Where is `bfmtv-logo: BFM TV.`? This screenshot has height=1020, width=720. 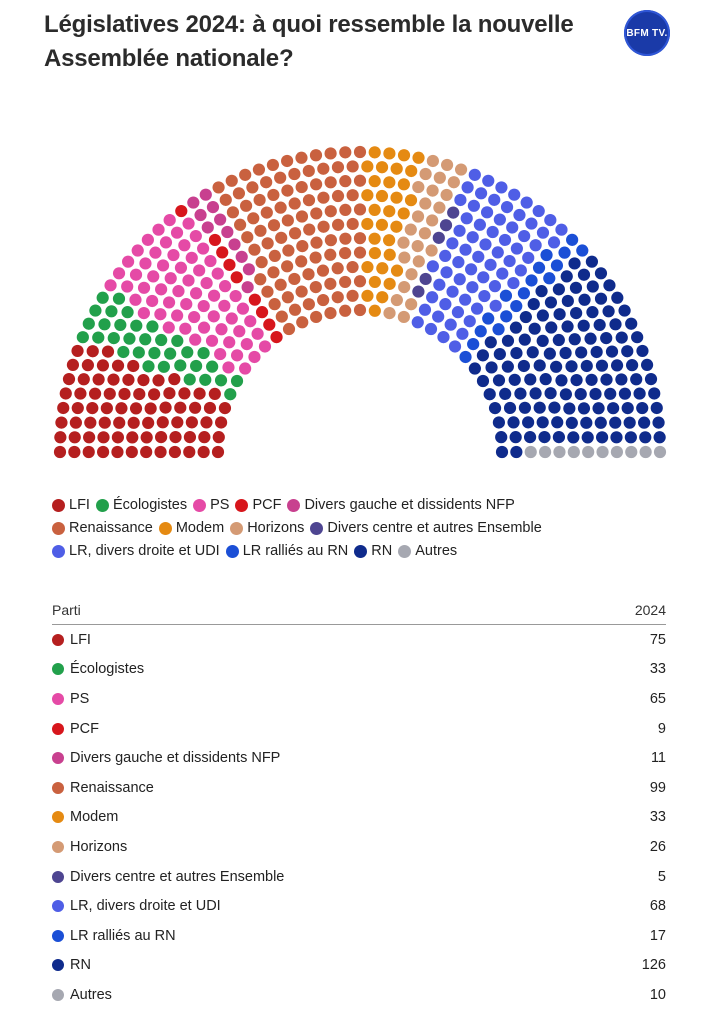
bfmtv-logo: BFM TV. is located at coordinates (647, 33).